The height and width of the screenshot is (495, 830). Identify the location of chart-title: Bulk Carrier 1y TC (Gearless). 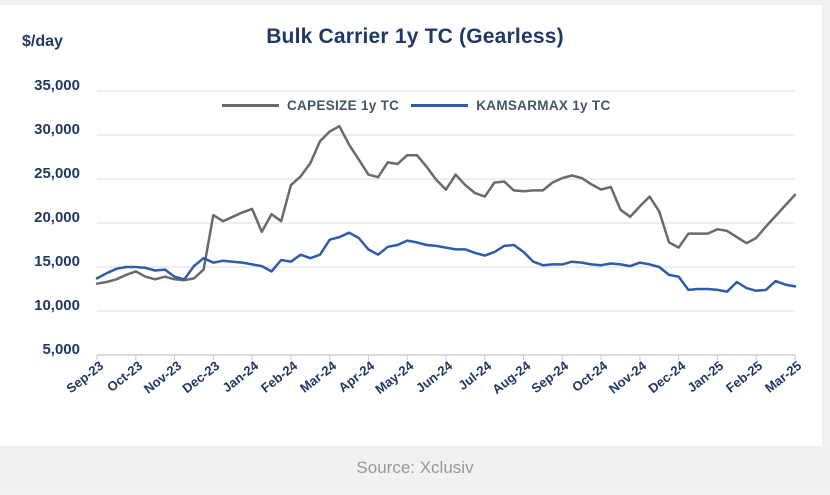
(415, 36).